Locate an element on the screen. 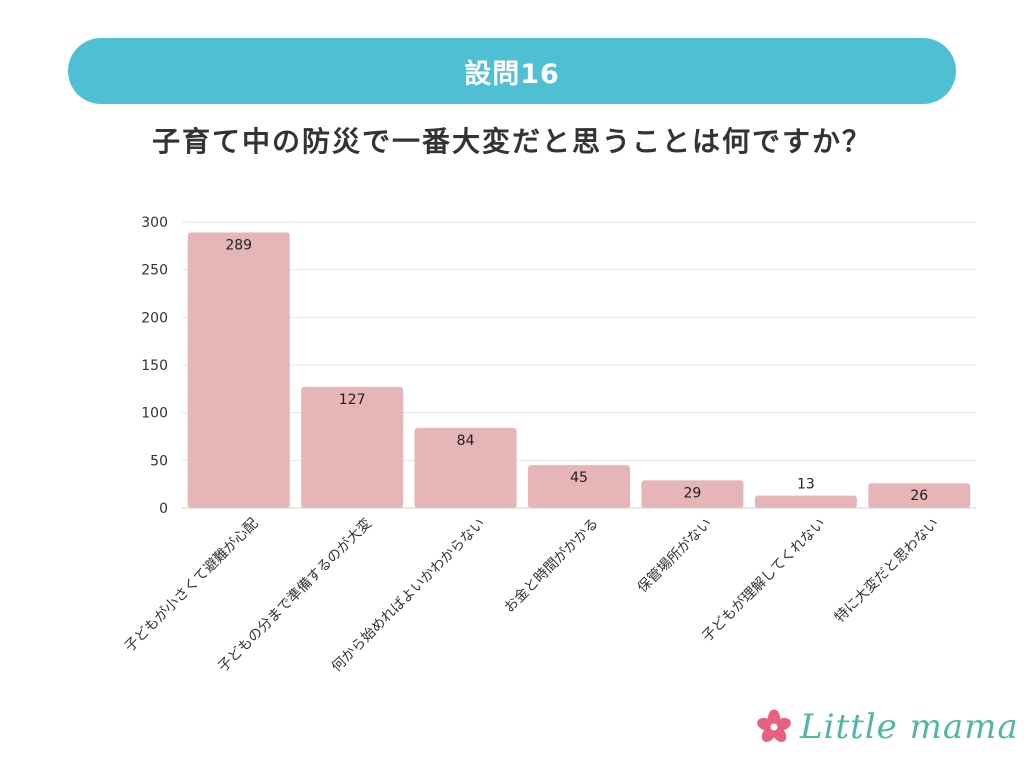 Image resolution: width=1024 pixels, height=768 pixels. flower-icon is located at coordinates (774, 726).